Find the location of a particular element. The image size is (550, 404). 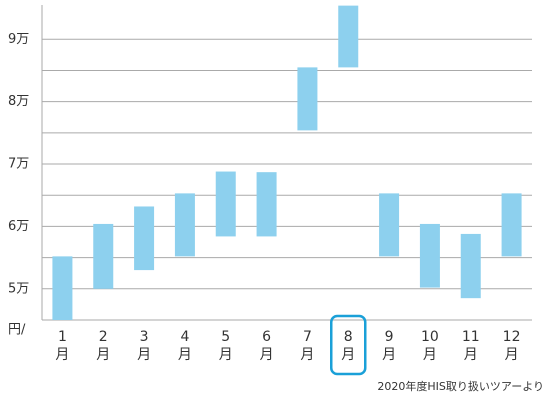

y-tick-label: 7万 is located at coordinates (18, 164).